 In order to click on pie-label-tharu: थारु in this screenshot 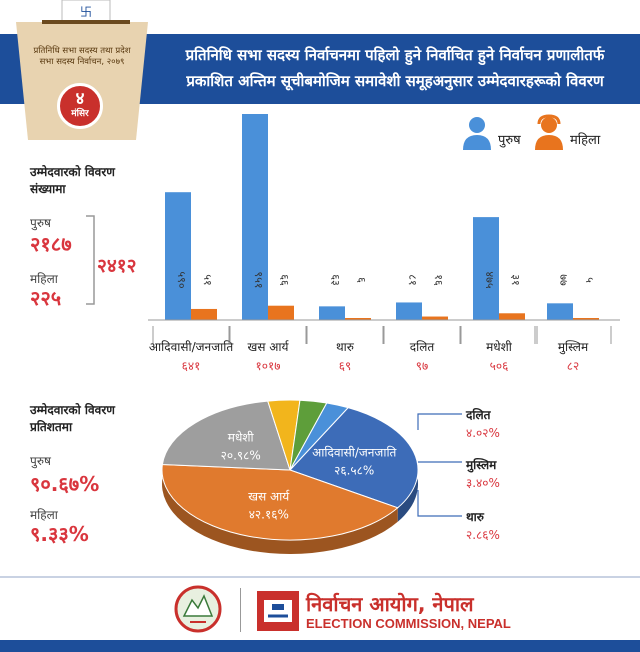, I will do `click(475, 517)`.